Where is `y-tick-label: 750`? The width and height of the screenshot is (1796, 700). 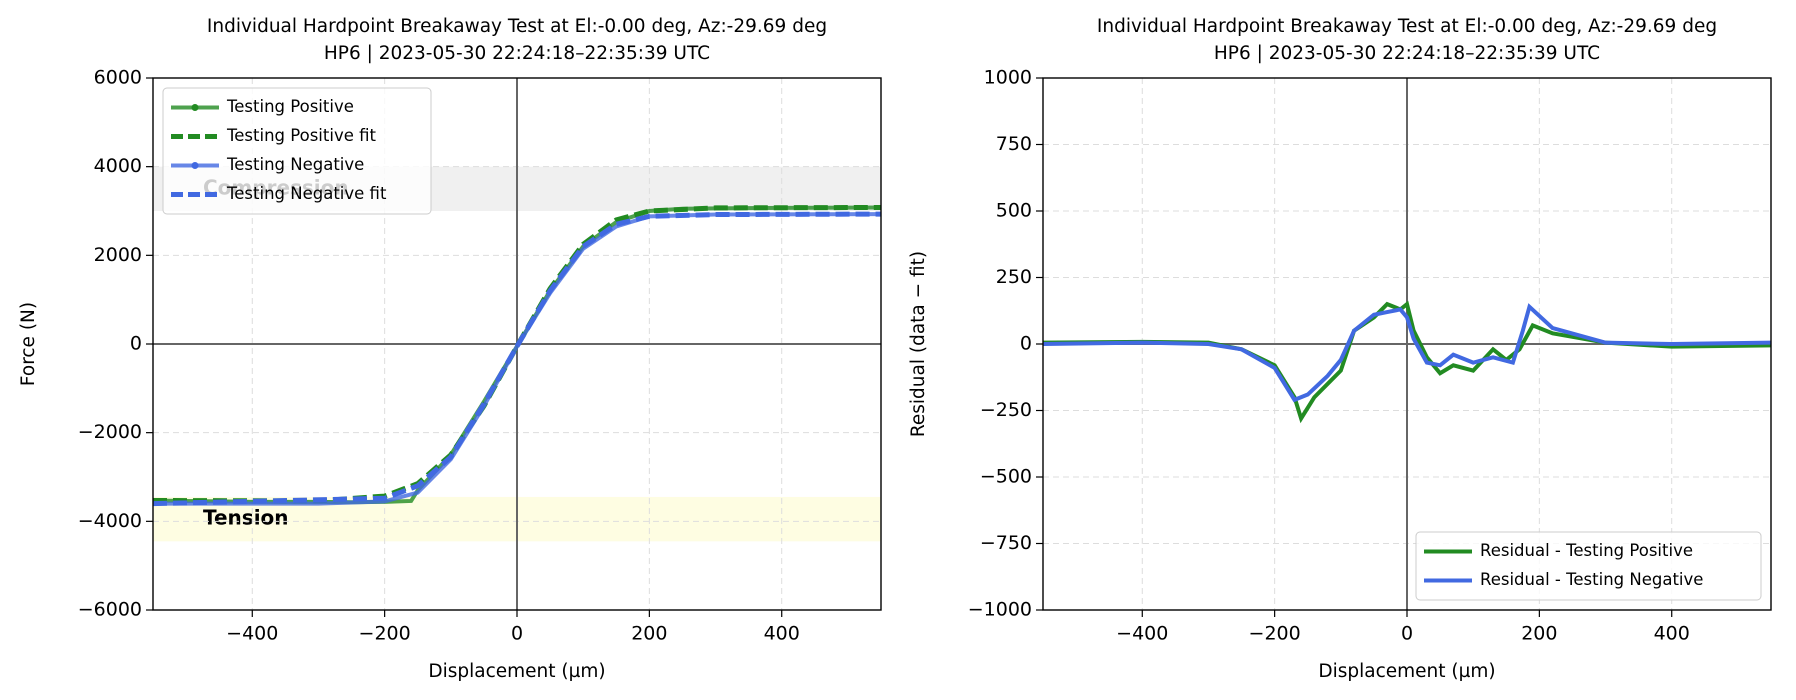 y-tick-label: 750 is located at coordinates (1014, 144).